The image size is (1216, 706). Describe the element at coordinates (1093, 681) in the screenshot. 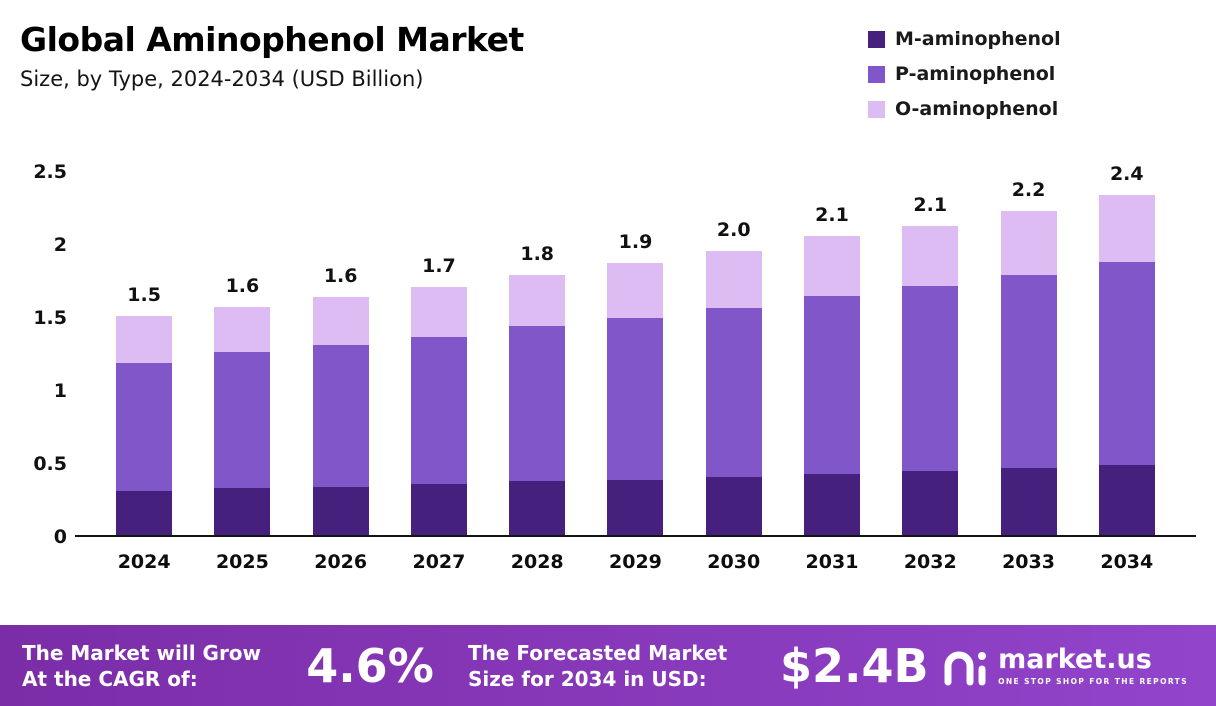

I see `brand-tagline: ONE STOP SHOP FOR THE REPORTS` at that location.